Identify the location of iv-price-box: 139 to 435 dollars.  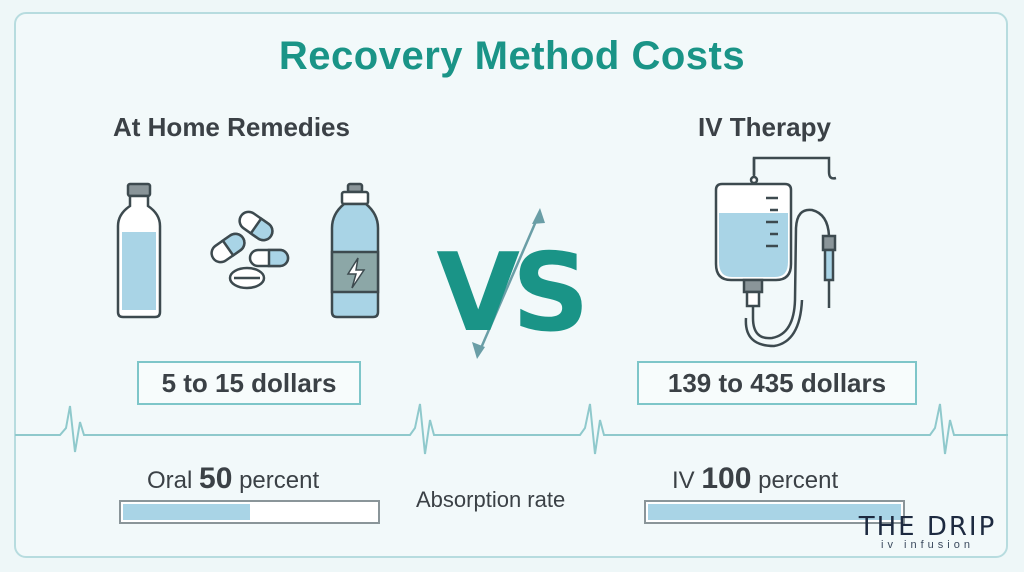
(777, 383).